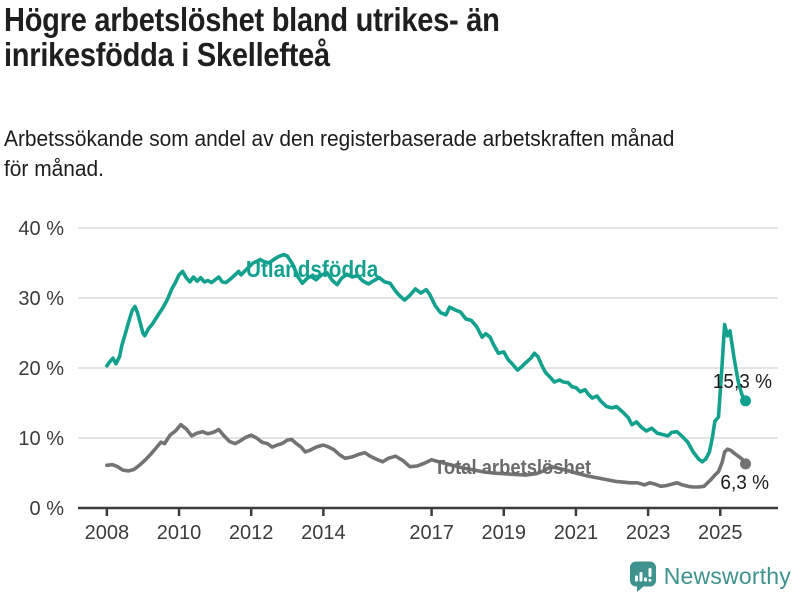  I want to click on x-axis-label-2012: 2012, so click(251, 533).